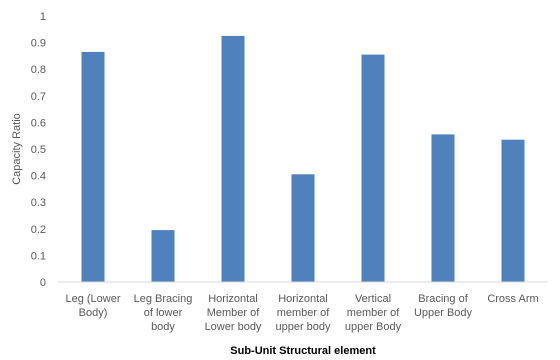  What do you see at coordinates (92, 299) in the screenshot?
I see `x-category-label-line: Leg (Lower` at bounding box center [92, 299].